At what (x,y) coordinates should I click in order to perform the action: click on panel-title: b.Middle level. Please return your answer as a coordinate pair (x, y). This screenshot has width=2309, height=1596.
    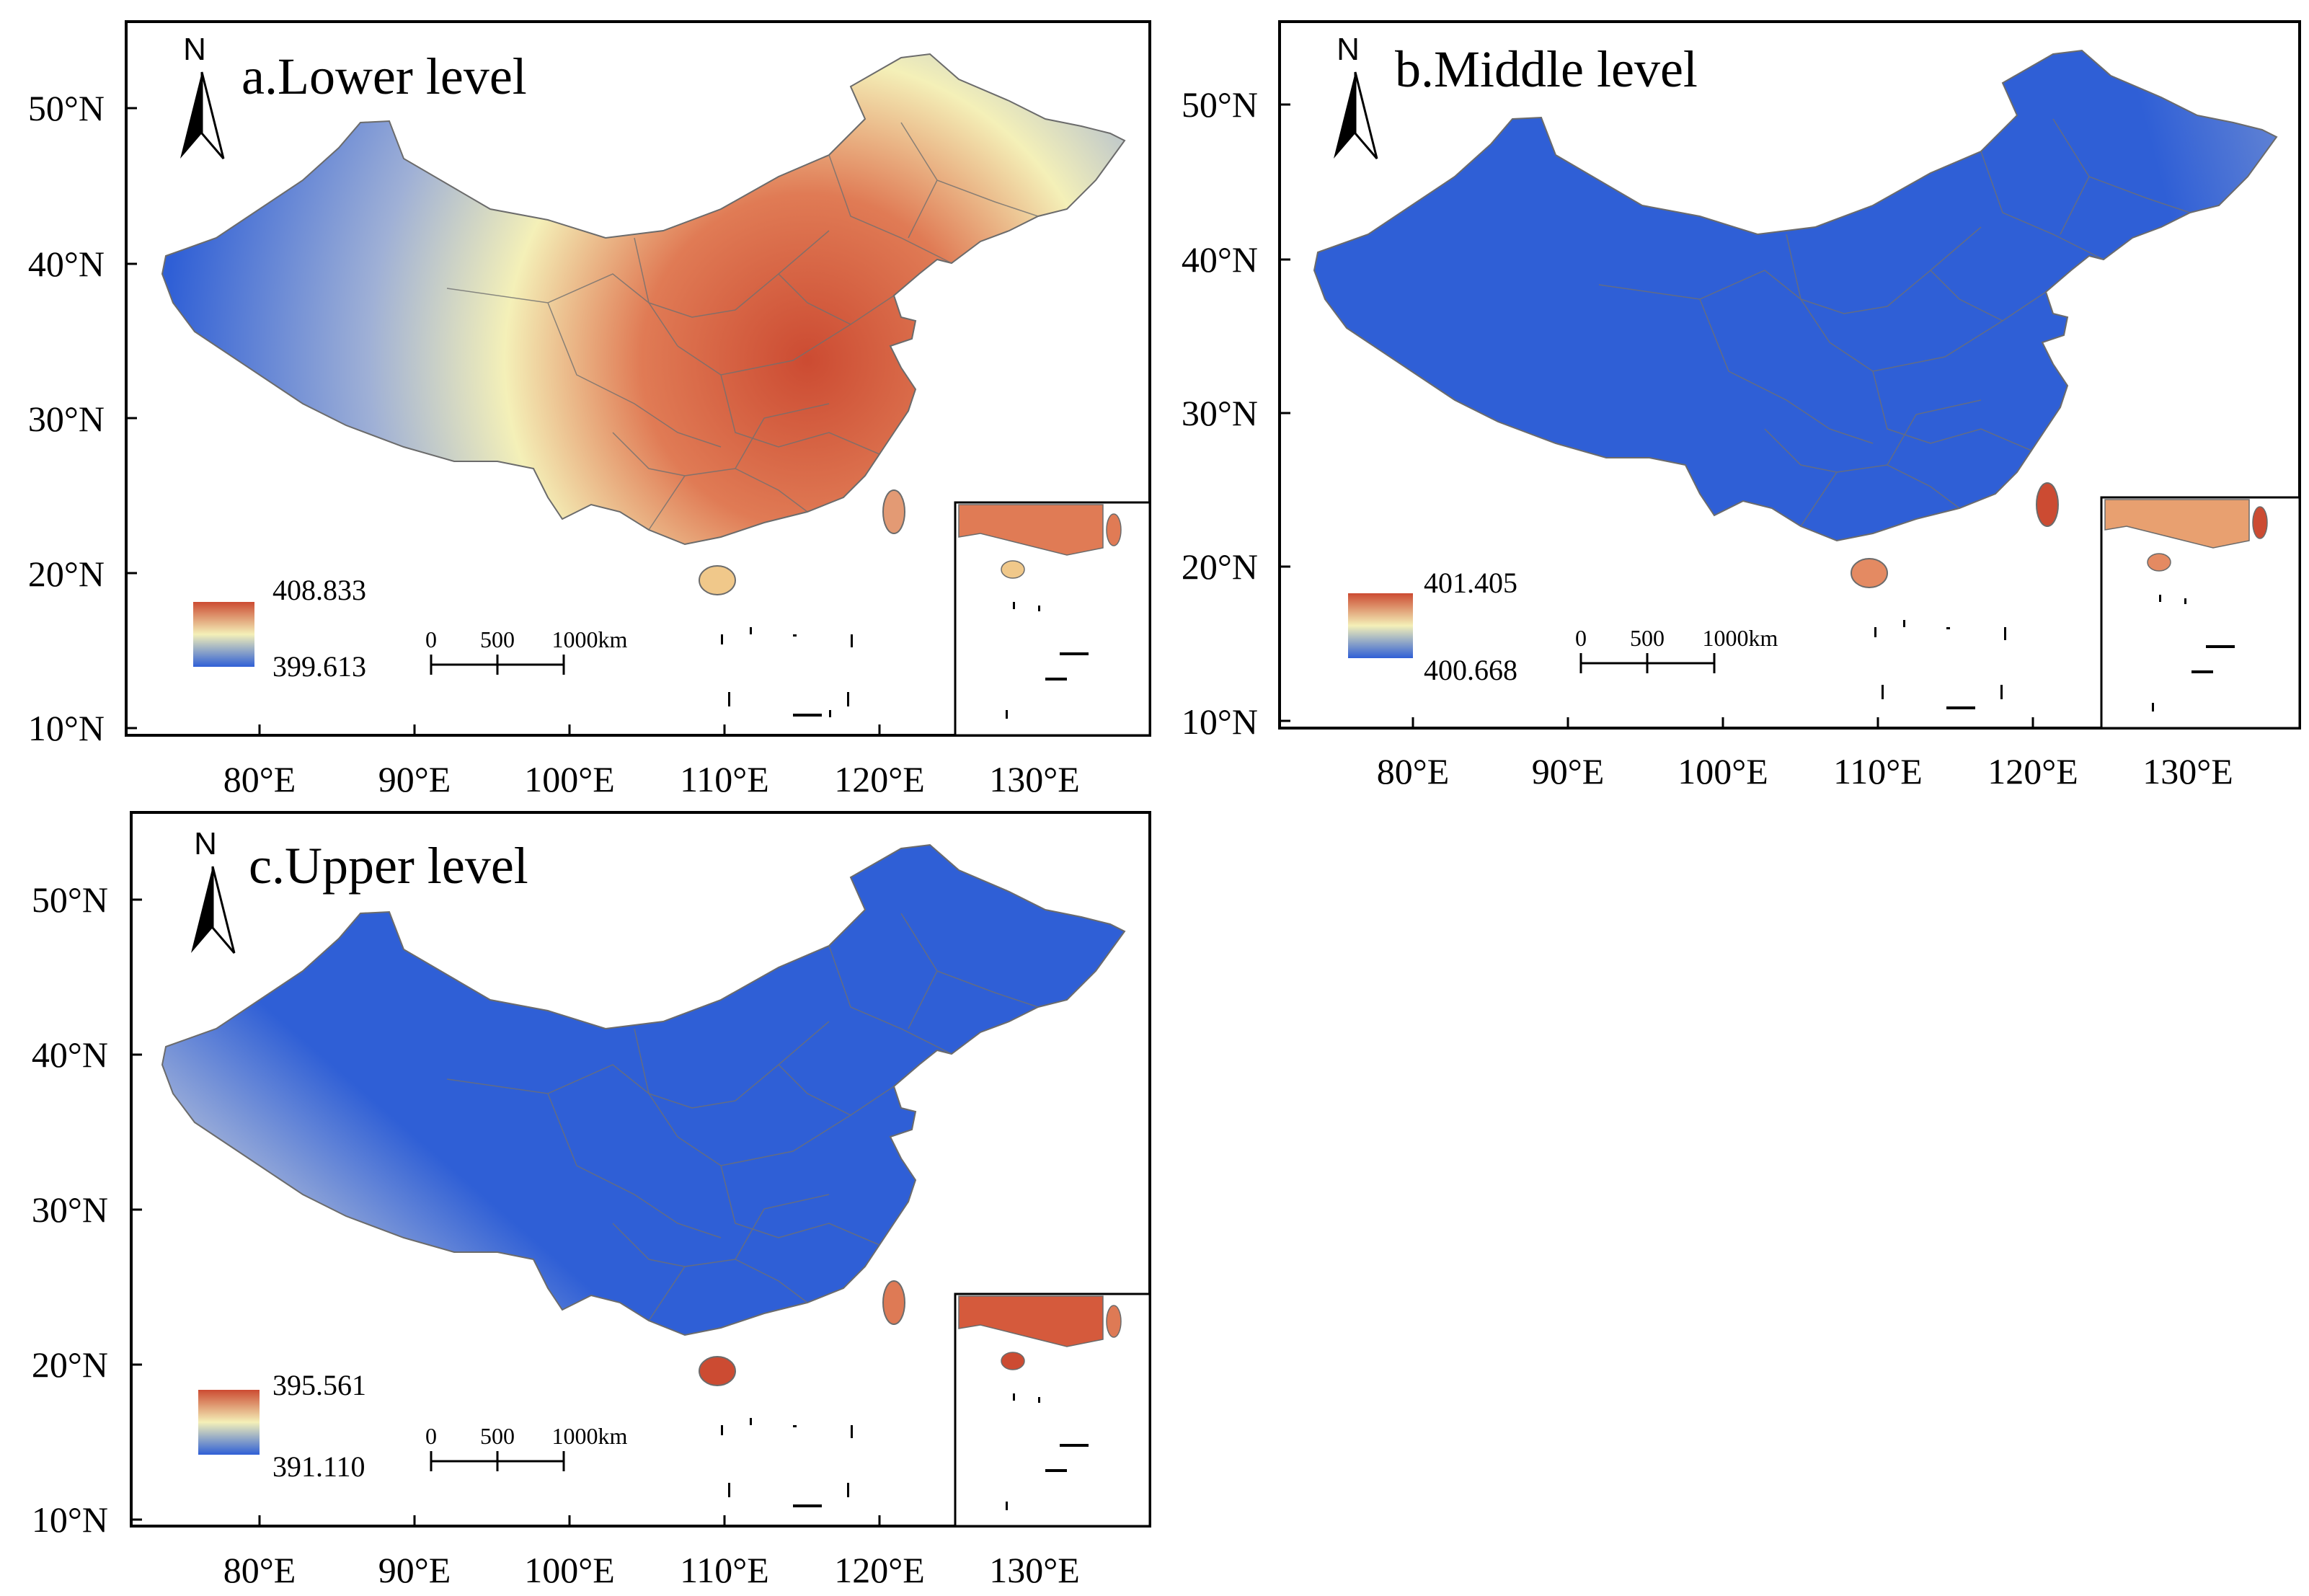
    Looking at the image, I should click on (1546, 69).